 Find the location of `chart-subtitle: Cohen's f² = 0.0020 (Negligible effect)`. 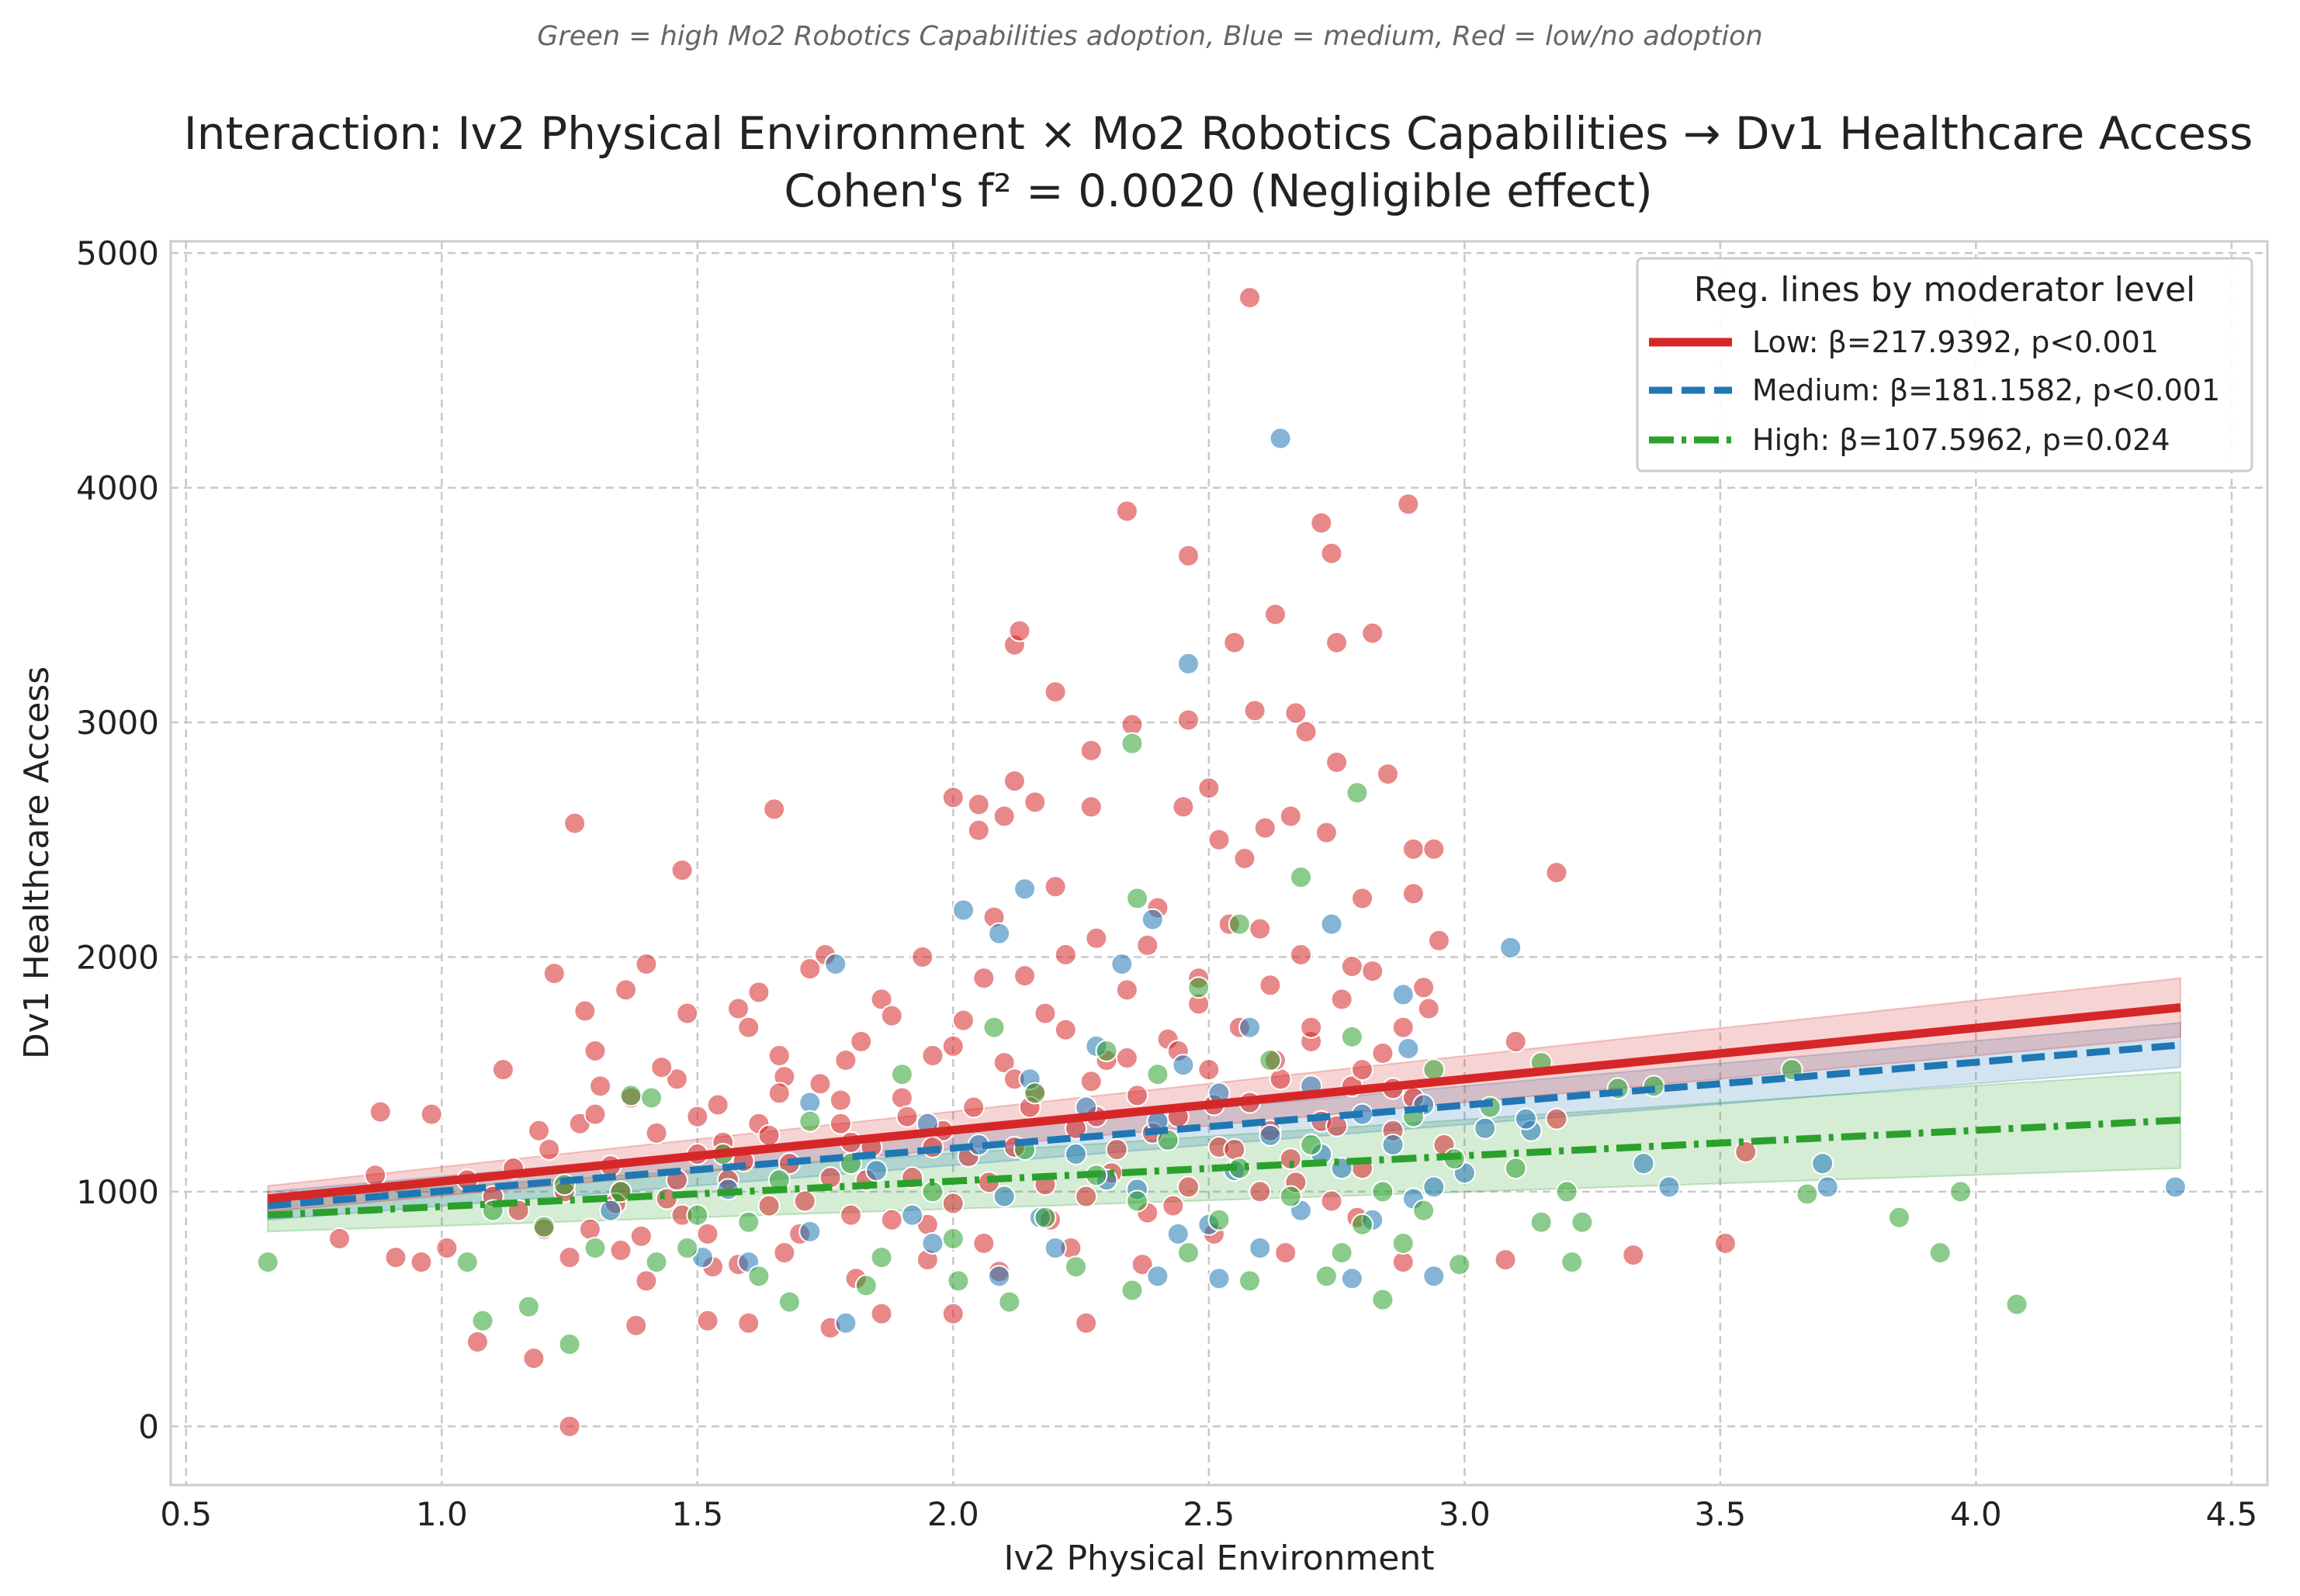

chart-subtitle: Cohen's f² = 0.0020 (Negligible effect) is located at coordinates (1218, 190).